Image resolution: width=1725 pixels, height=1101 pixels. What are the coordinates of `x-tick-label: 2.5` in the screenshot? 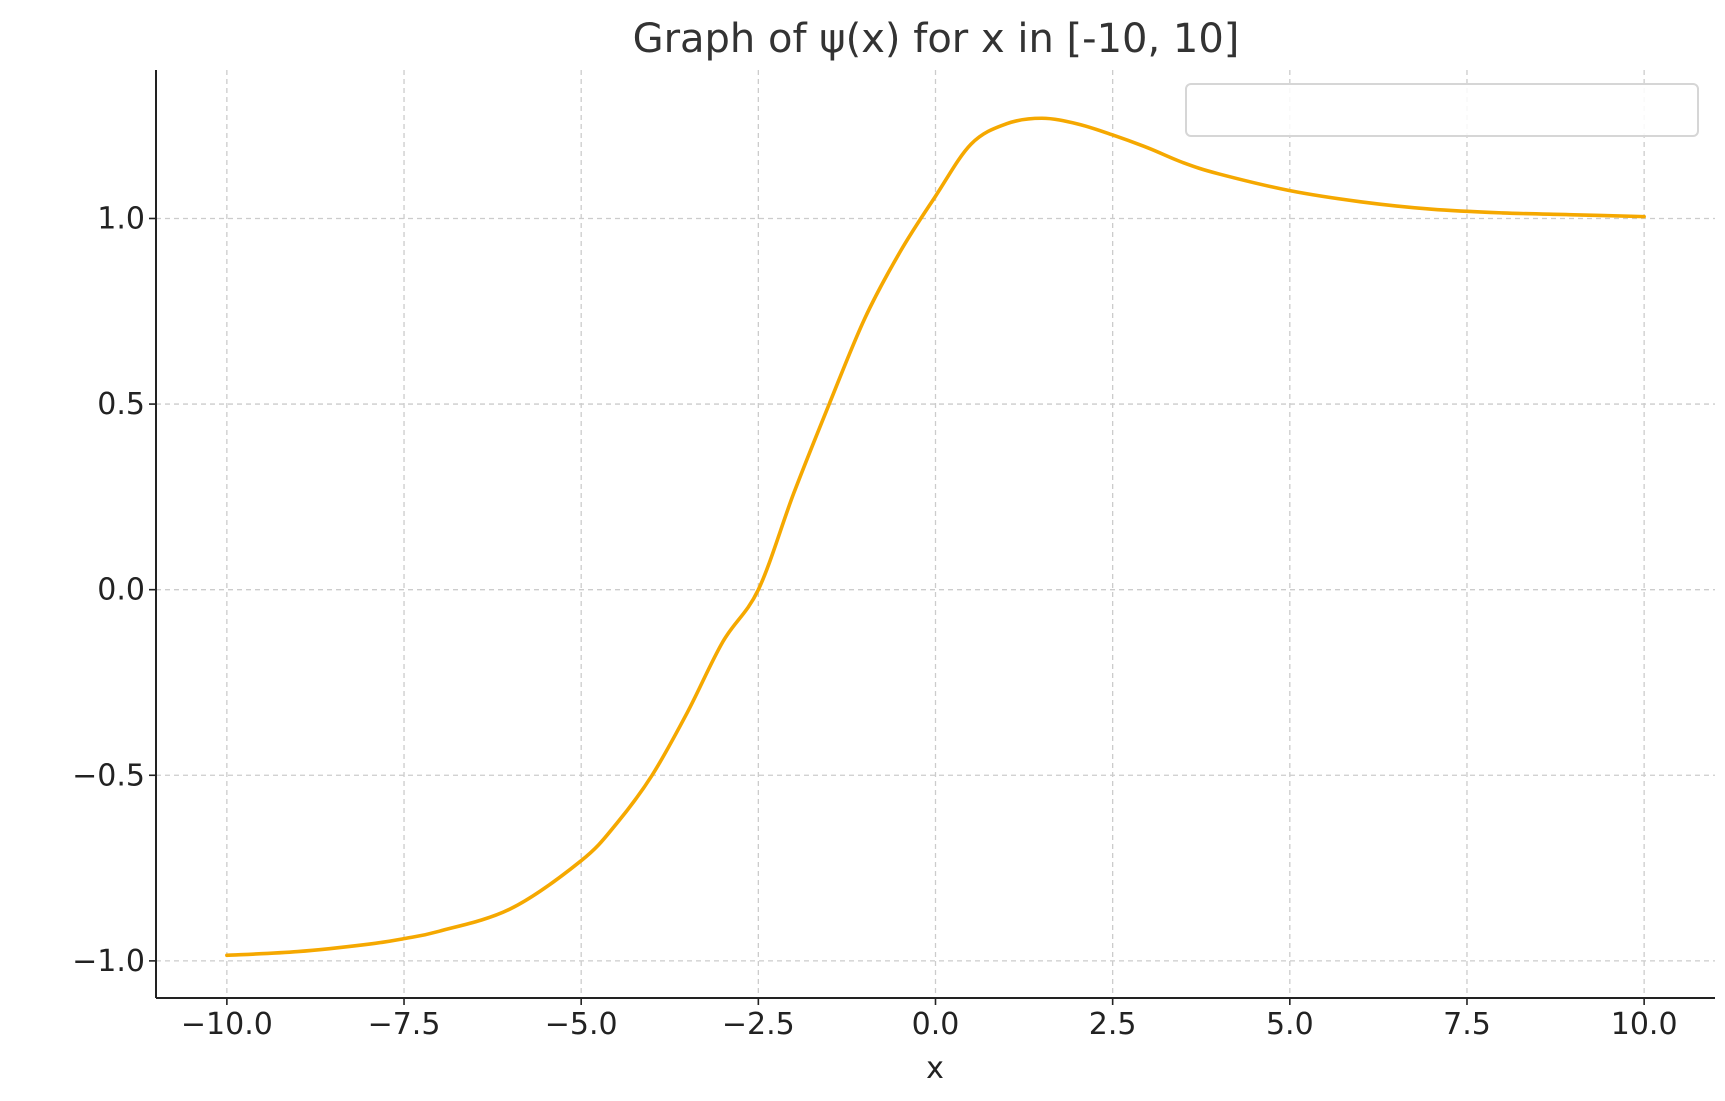 It's located at (1113, 1024).